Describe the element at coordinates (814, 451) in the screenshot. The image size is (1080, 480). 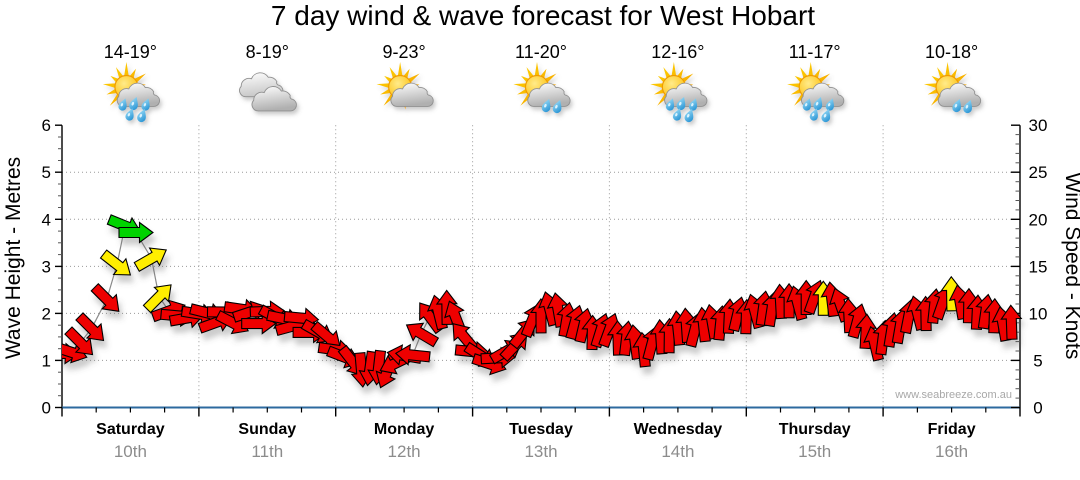
I see `svg-text: 15th` at that location.